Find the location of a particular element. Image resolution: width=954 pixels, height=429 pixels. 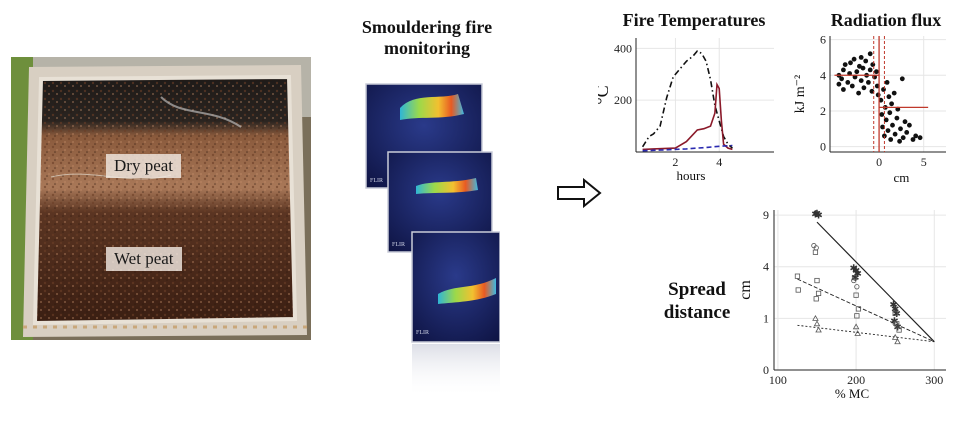

spread-distance-label: Spread distance is located at coordinates (697, 301).